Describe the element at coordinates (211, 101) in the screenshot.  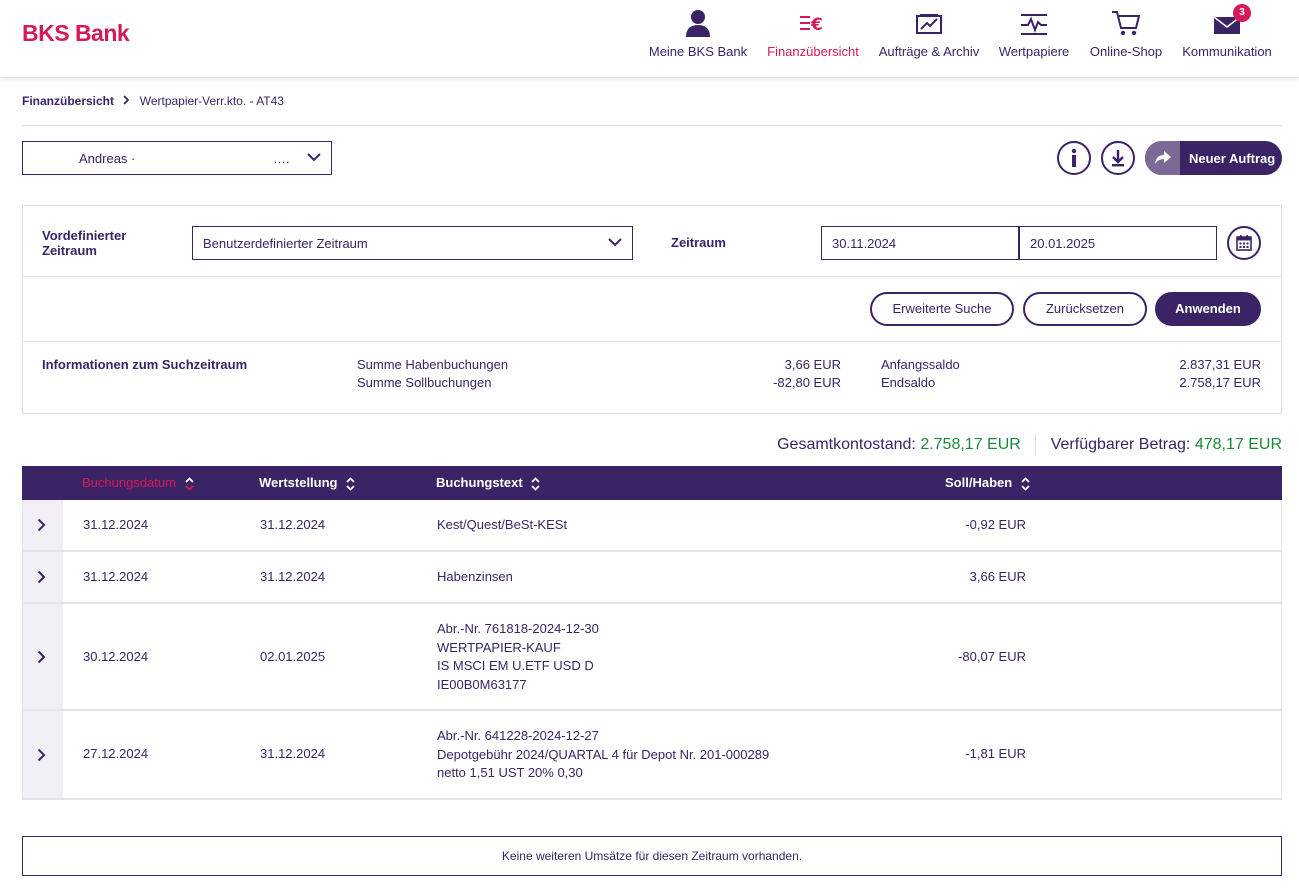
I see `breadcrumb-current: Wertpapier-Verr.kto. - AT43` at that location.